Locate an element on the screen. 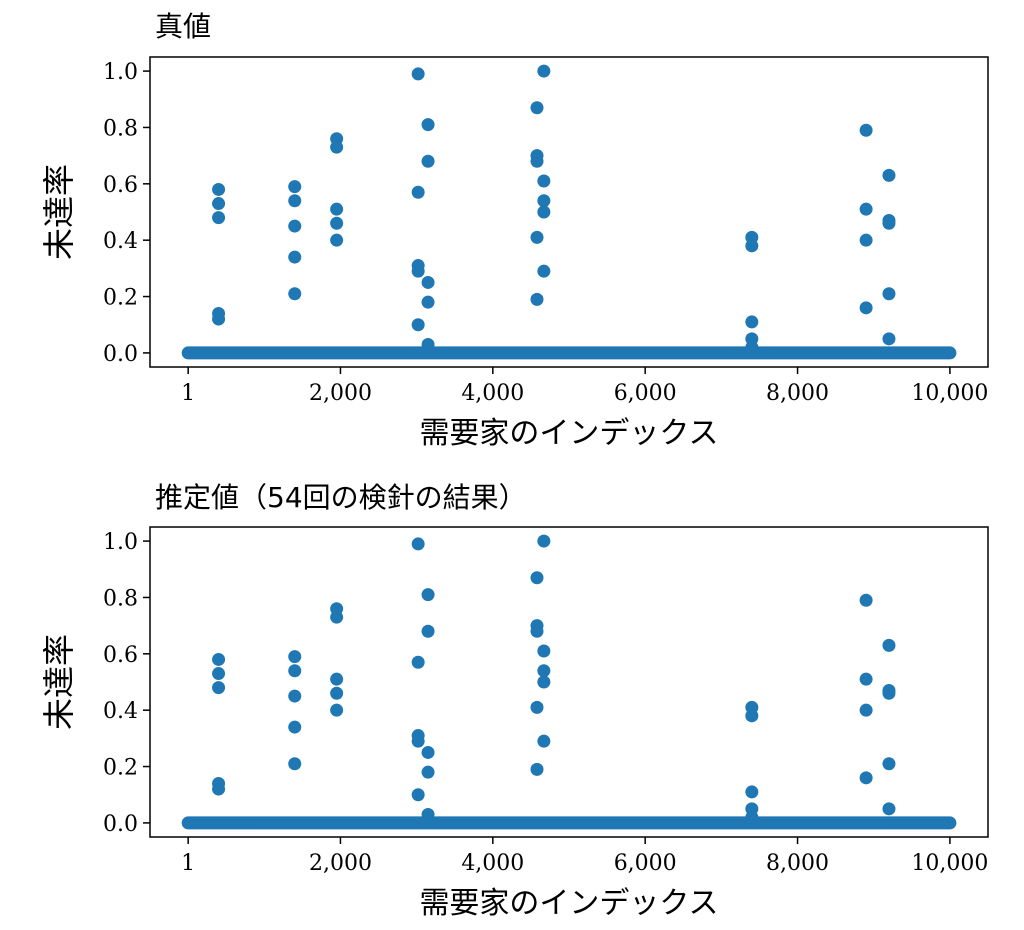  x-tick-label: 2,000 is located at coordinates (340, 393).